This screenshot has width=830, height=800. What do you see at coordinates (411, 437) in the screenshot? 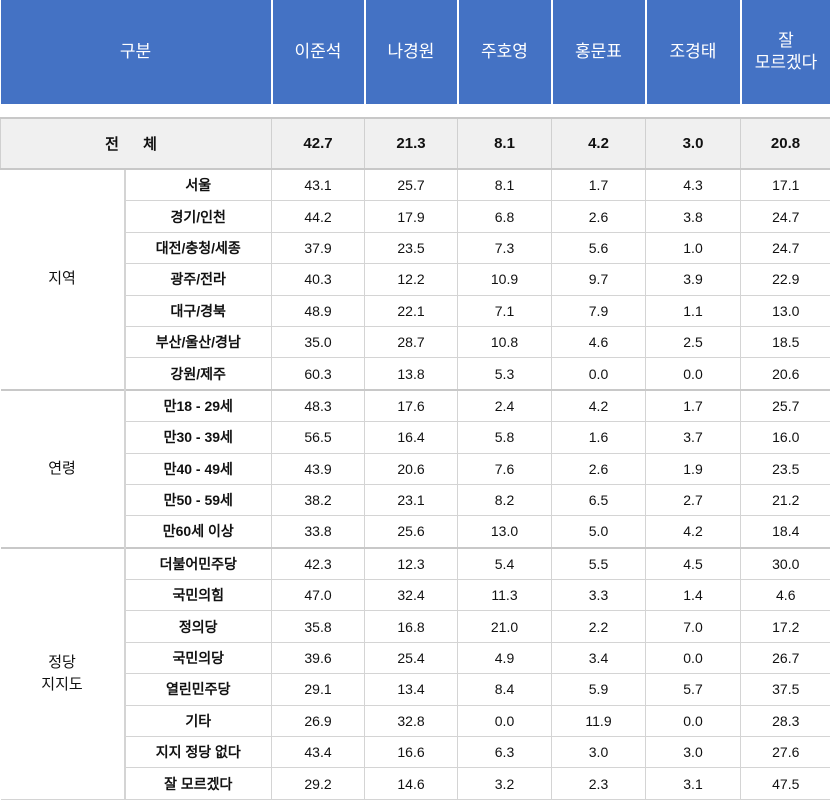
I see `cell-value: 16.4` at bounding box center [411, 437].